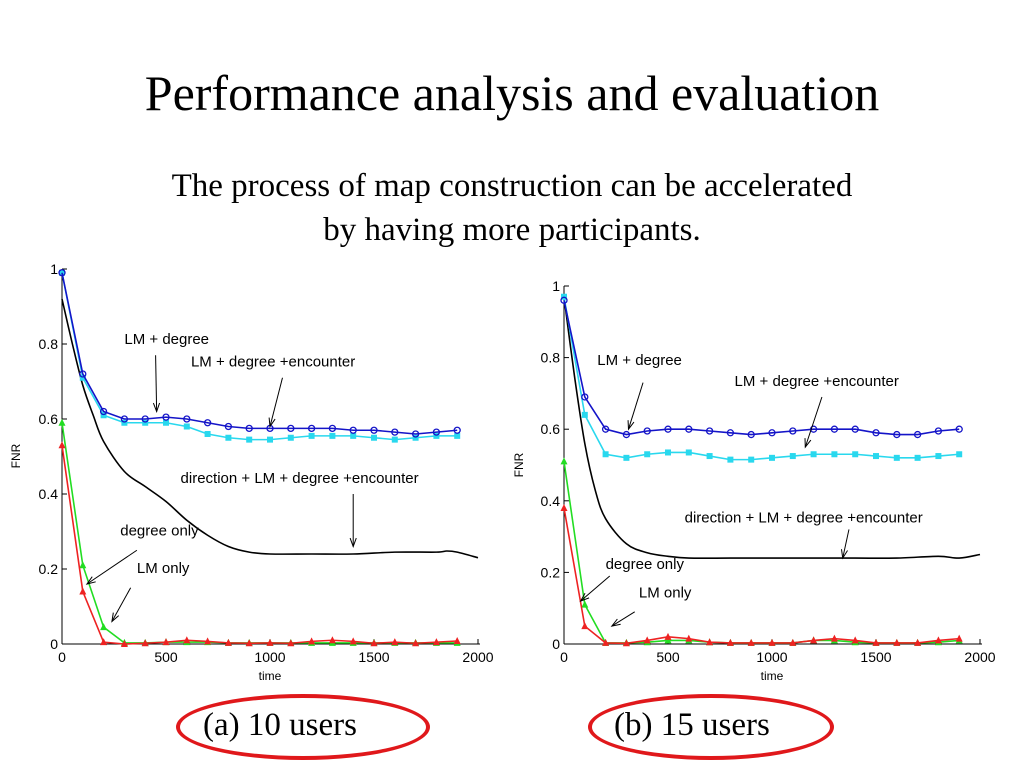  I want to click on series-line-lm-only, so click(259, 545).